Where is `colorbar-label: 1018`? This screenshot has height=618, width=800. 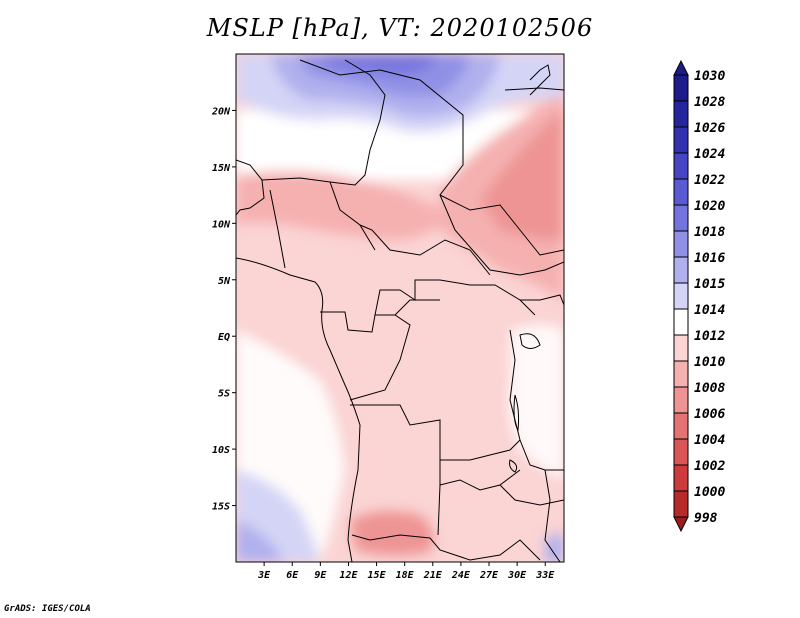
colorbar-label: 1018 is located at coordinates (709, 232).